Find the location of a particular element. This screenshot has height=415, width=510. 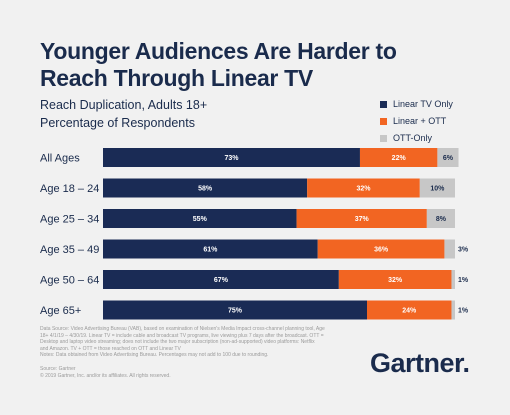

legend-swatch-ott-only is located at coordinates (383, 138).